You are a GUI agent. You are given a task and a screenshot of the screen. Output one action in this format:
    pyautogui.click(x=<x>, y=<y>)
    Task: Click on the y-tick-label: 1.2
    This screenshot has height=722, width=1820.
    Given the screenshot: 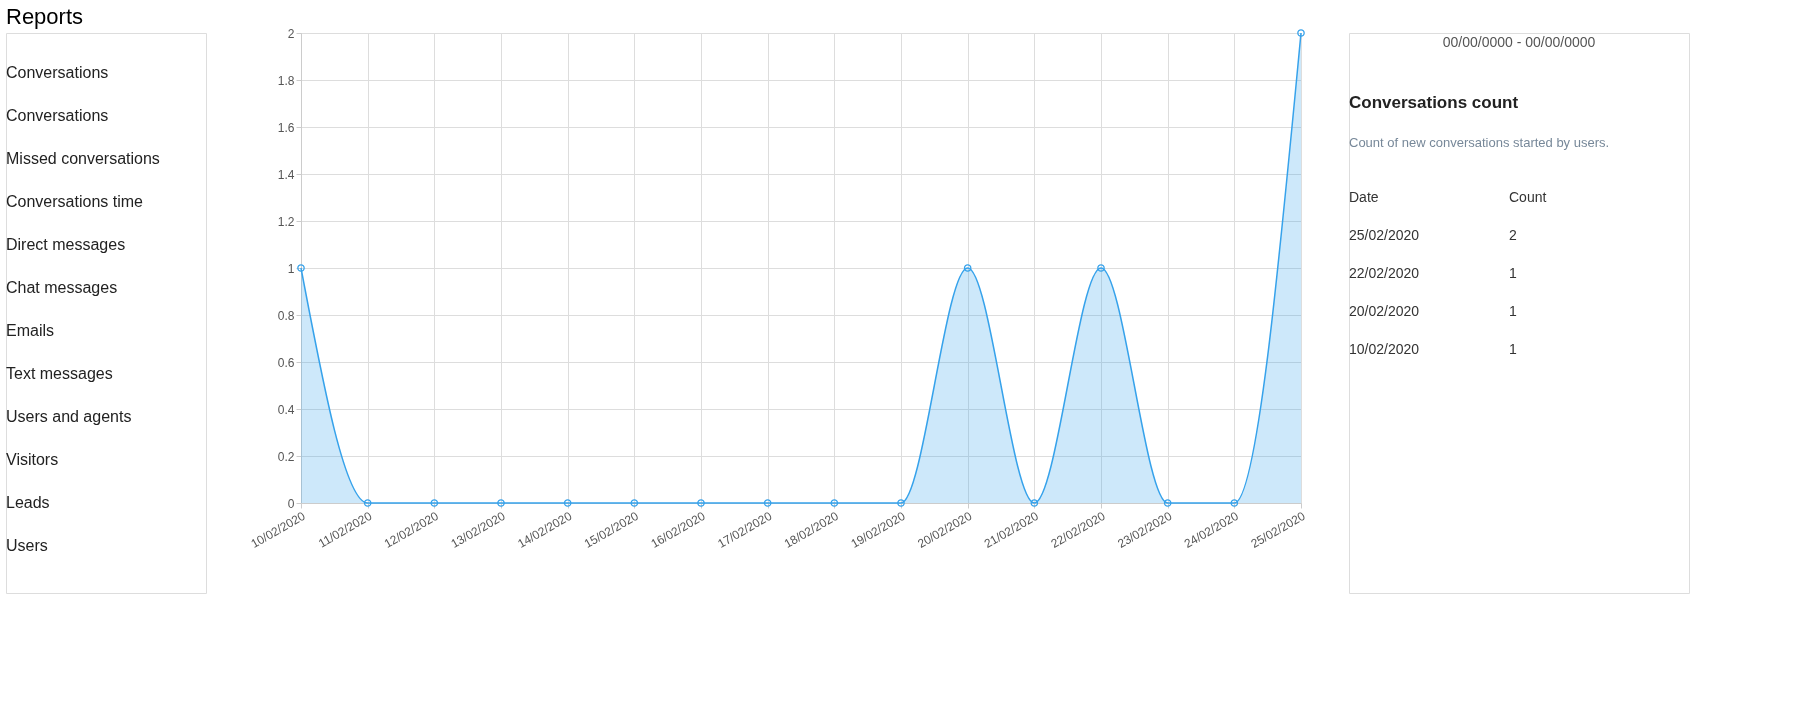 What is the action you would take?
    pyautogui.click(x=286, y=221)
    